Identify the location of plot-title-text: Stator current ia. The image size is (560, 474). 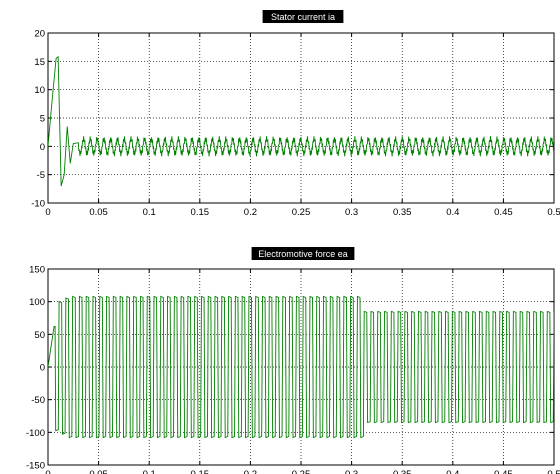
(303, 17).